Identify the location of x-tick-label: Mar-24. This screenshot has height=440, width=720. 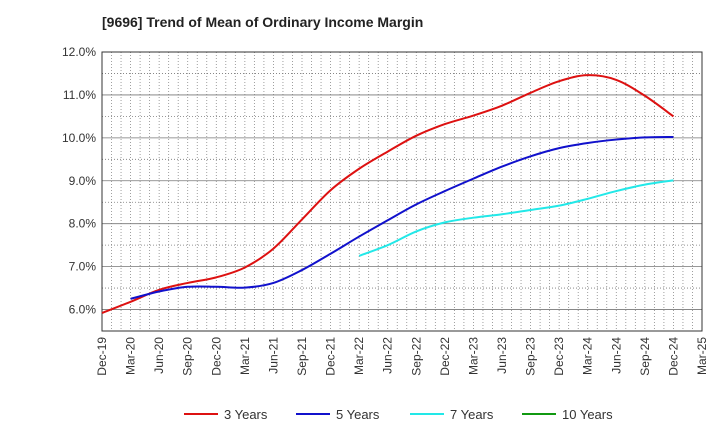
(588, 356).